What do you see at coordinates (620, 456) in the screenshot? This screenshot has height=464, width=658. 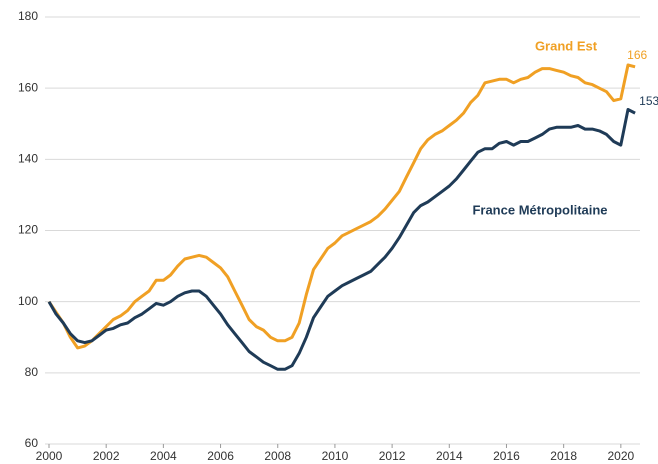 I see `x-tick-label: 2020` at bounding box center [620, 456].